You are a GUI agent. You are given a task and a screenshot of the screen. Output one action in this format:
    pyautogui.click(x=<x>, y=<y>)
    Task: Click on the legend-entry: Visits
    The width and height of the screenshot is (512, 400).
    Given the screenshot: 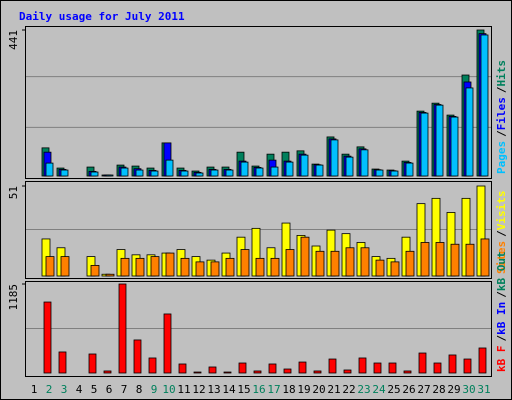 What is the action you would take?
    pyautogui.click(x=501, y=211)
    